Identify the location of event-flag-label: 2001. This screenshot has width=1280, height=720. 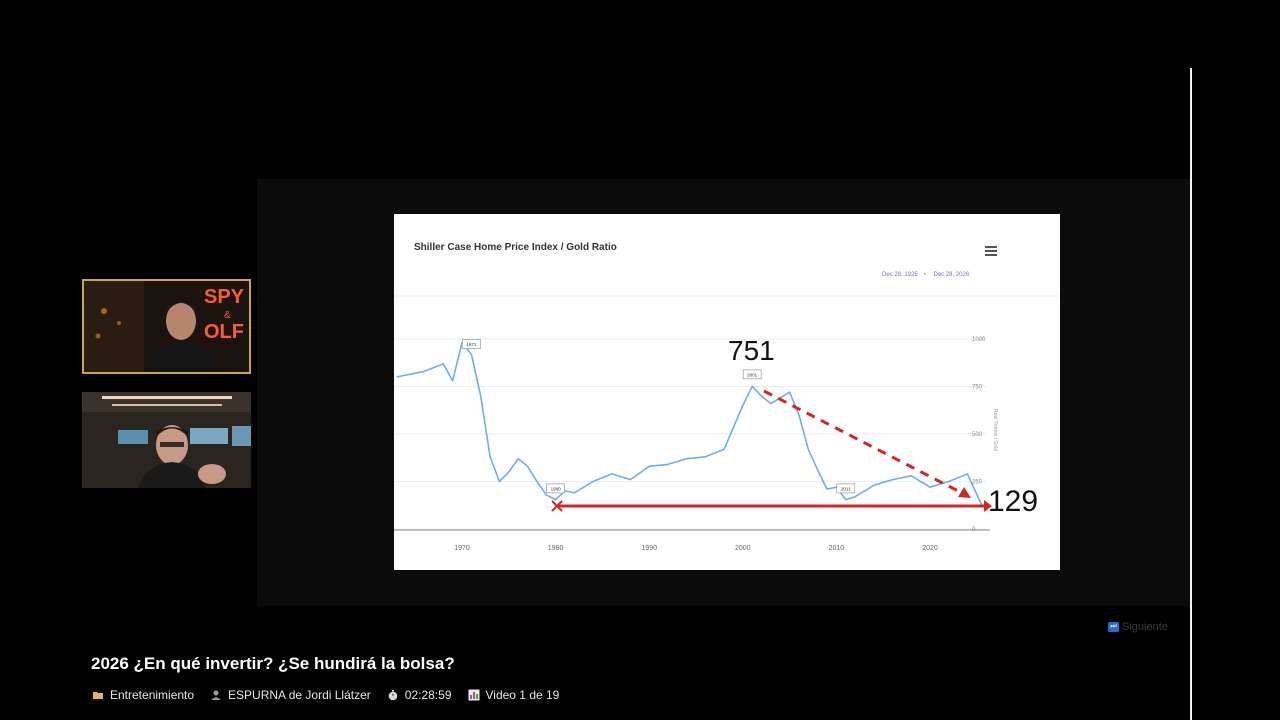
(752, 374).